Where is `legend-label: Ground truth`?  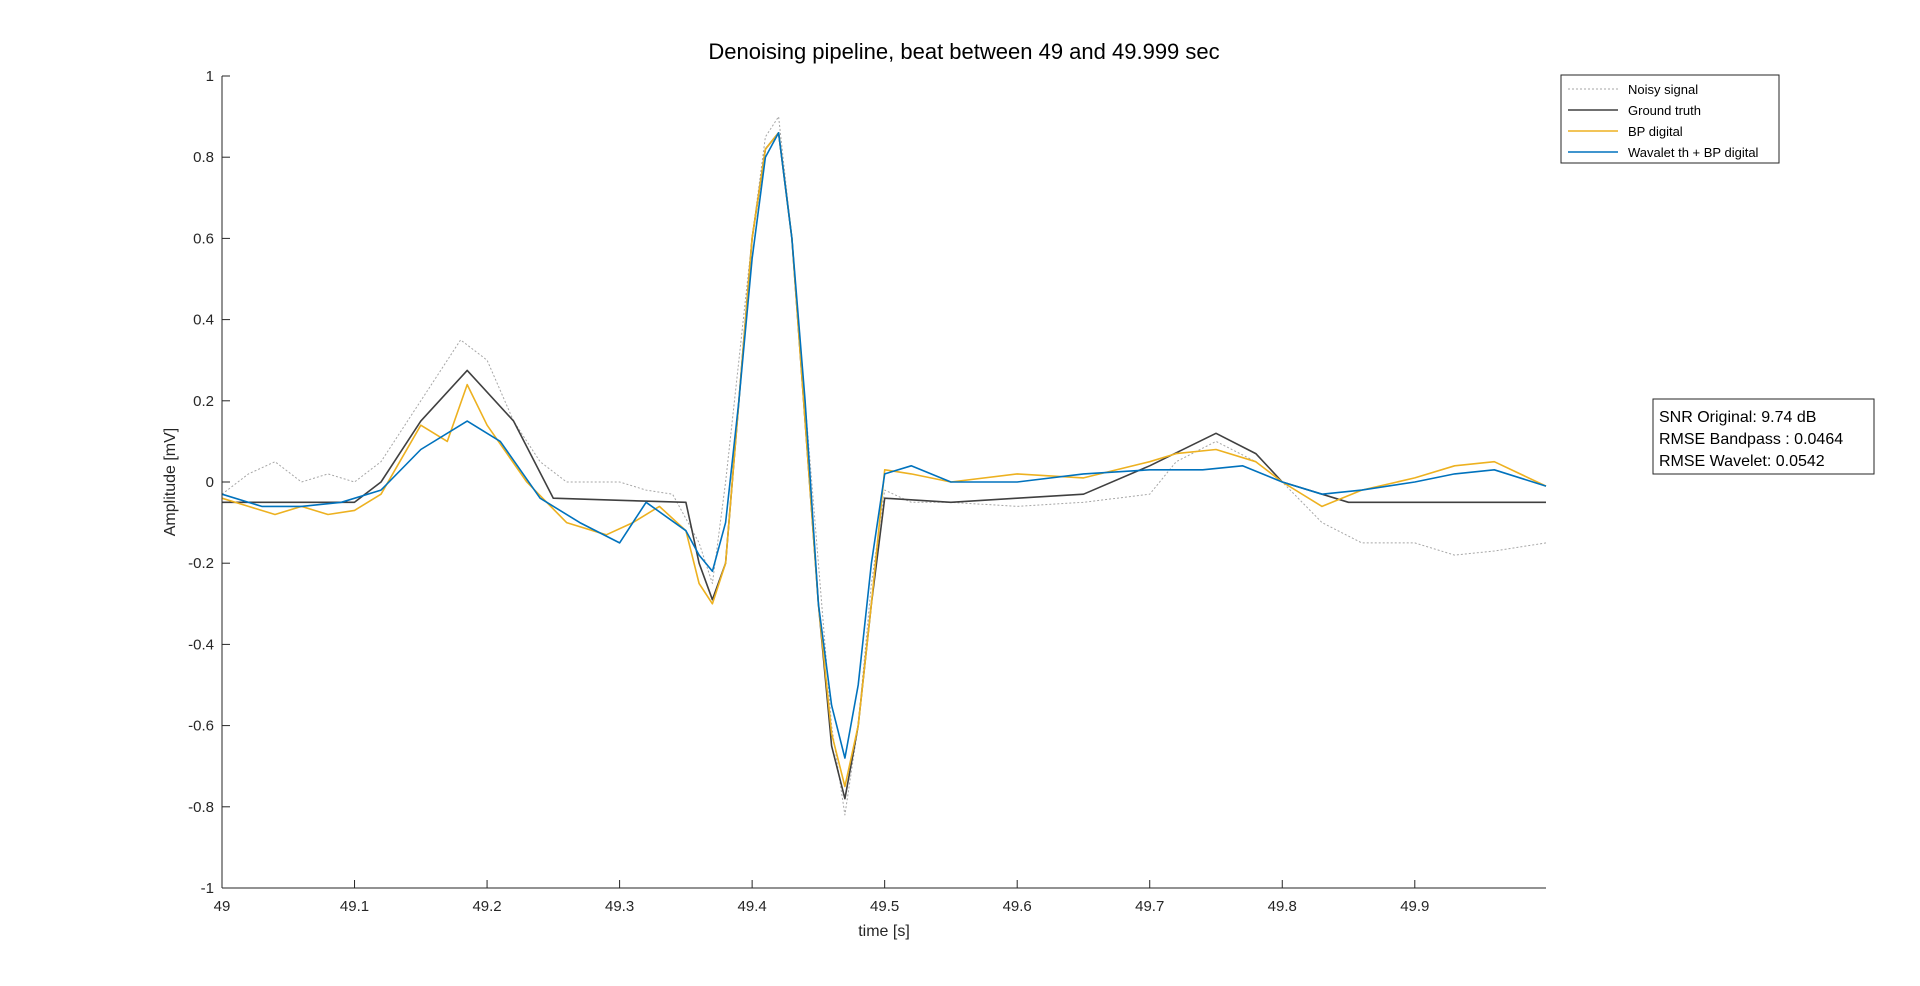
legend-label: Ground truth is located at coordinates (1664, 110).